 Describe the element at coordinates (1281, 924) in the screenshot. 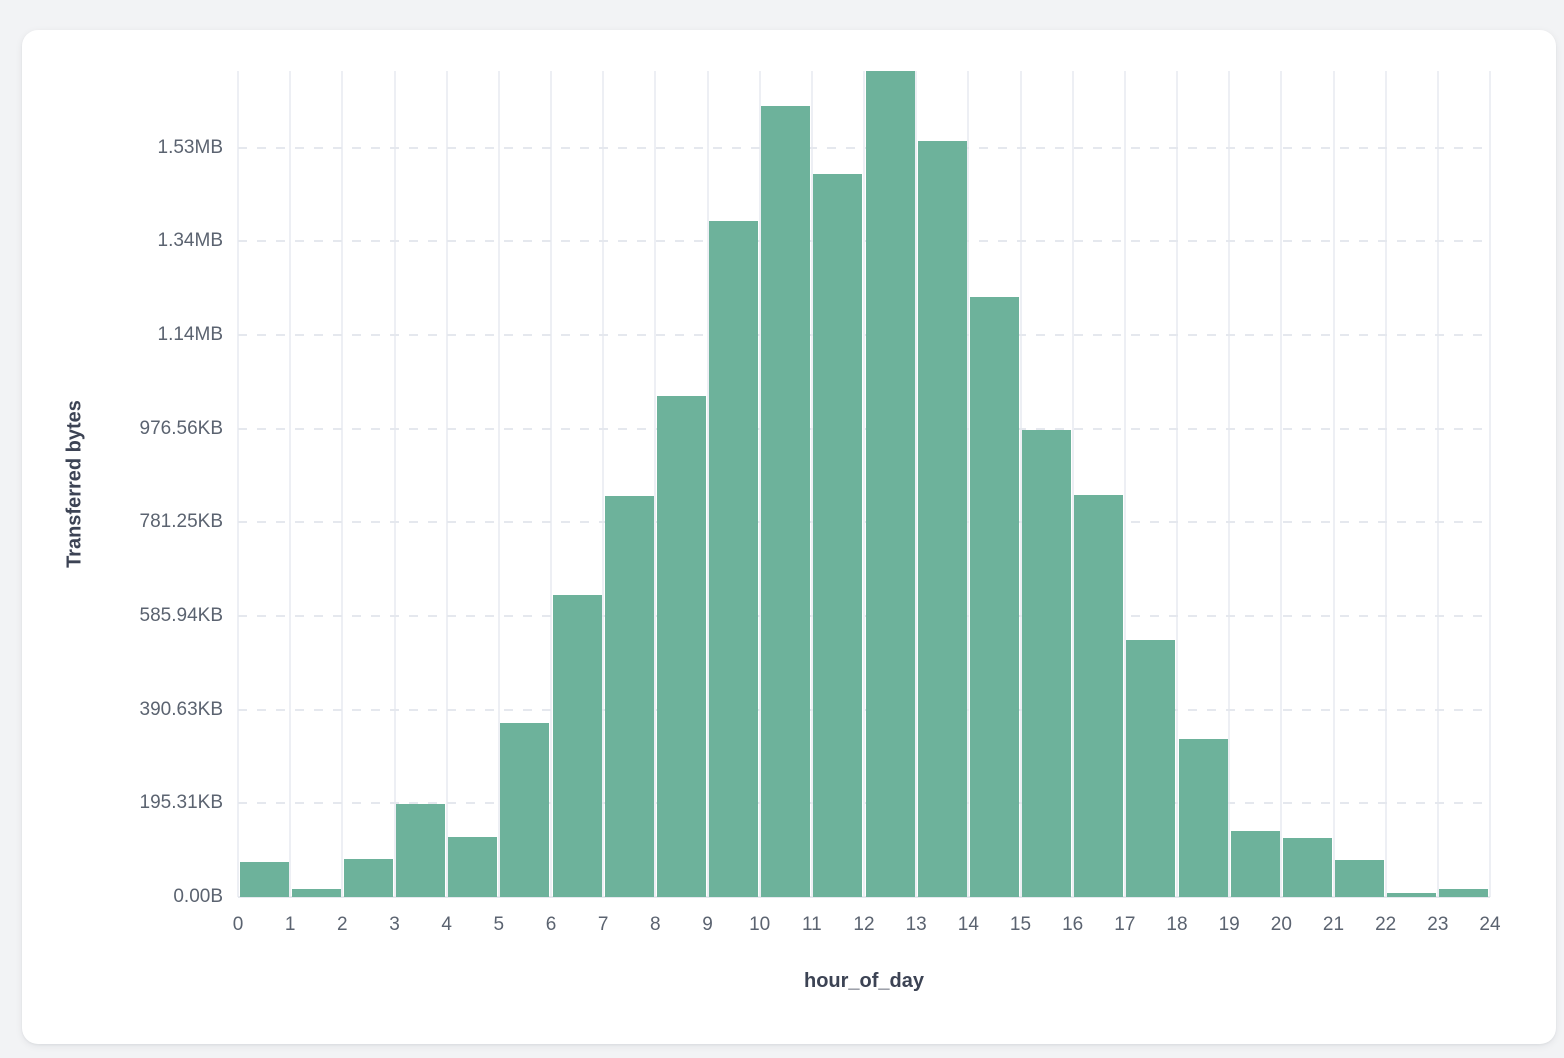

I see `x-tick-label: 20` at that location.